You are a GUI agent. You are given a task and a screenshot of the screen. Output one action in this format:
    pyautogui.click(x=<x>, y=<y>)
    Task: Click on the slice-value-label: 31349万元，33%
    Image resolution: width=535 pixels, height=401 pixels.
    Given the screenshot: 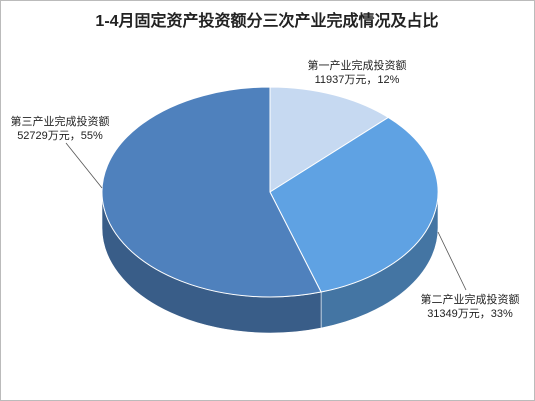 What is the action you would take?
    pyautogui.click(x=470, y=314)
    